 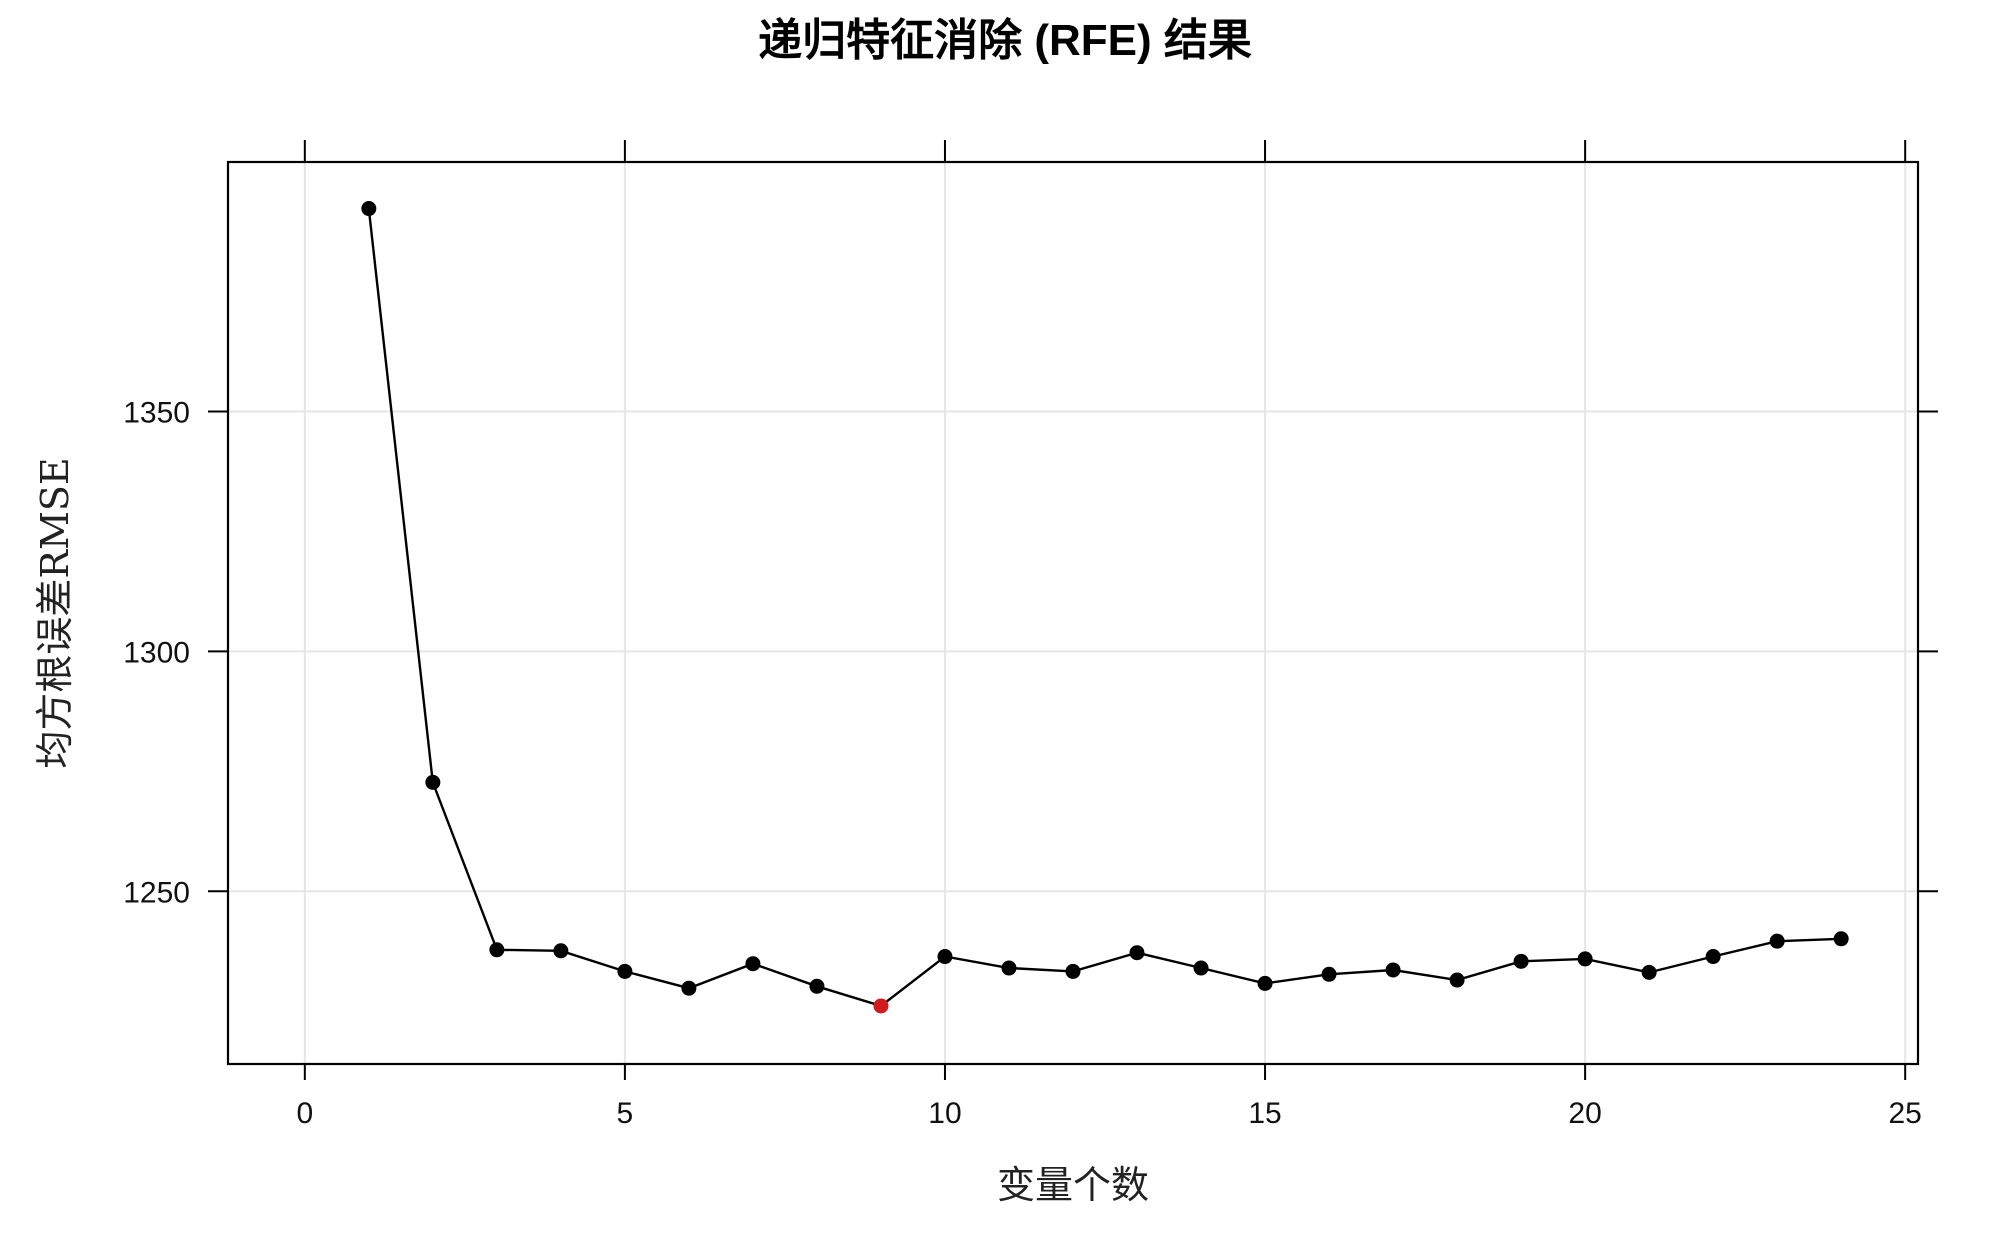 I want to click on x-axis-label: 变量个数, so click(x=1073, y=1185).